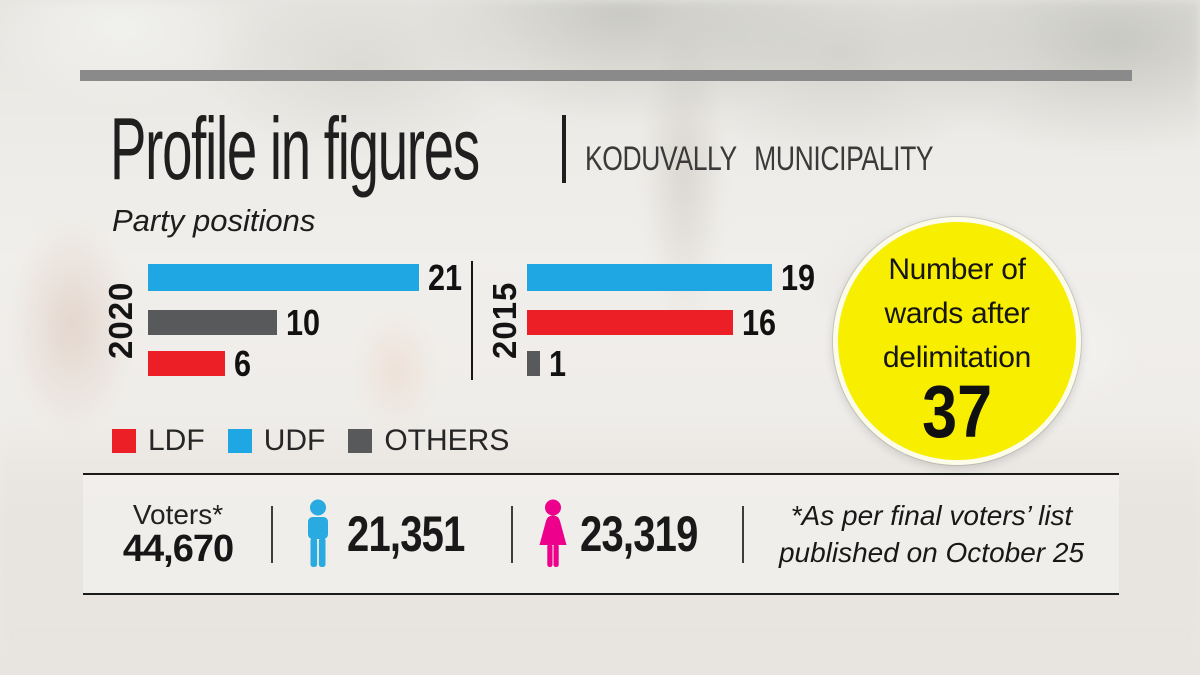  I want to click on bar-2020-udf, so click(283, 277).